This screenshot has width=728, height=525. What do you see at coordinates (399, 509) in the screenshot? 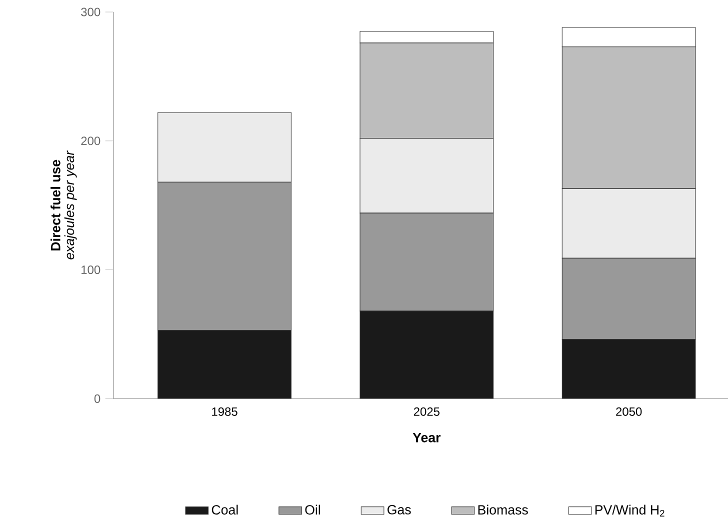
I see `legend-label: Gas` at bounding box center [399, 509].